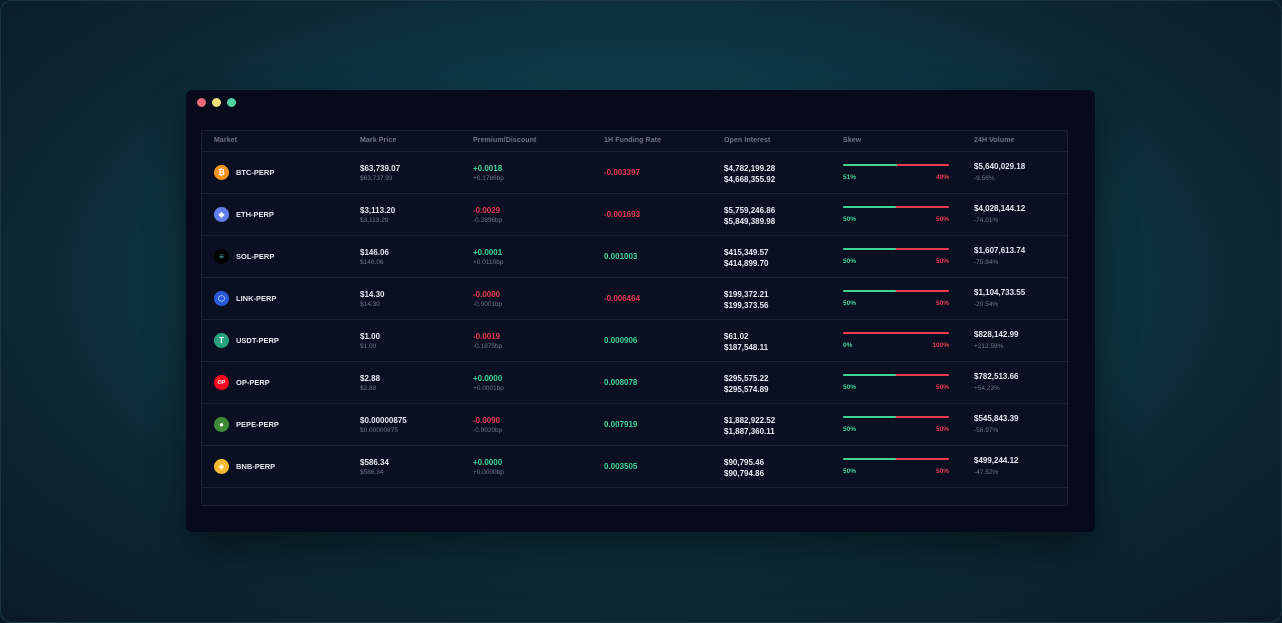  What do you see at coordinates (380, 173) in the screenshot?
I see `mark-price-cell: $63,739.07 $63,737.93` at bounding box center [380, 173].